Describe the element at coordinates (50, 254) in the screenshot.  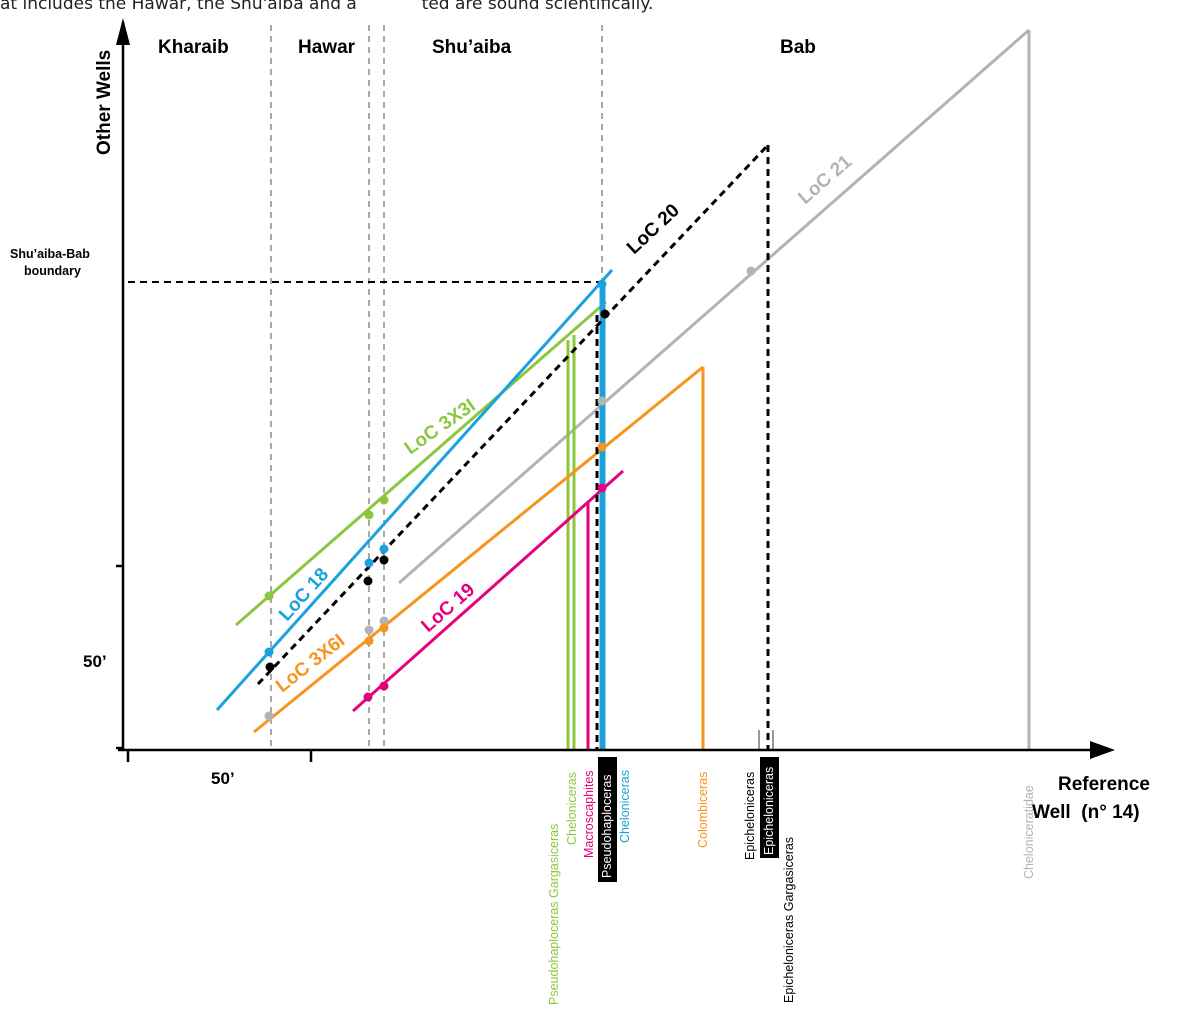
I see `boundary-label-line1: Shu’aiba-Bab` at that location.